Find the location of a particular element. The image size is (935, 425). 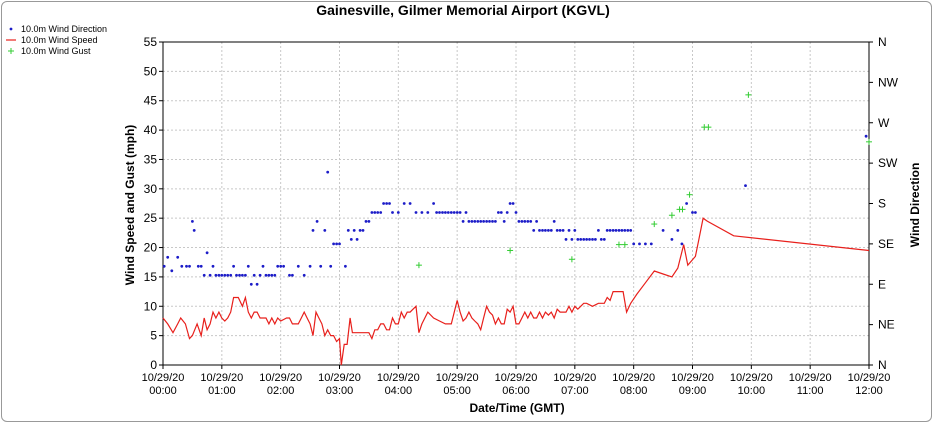

y2-tick-label: NW is located at coordinates (888, 82).